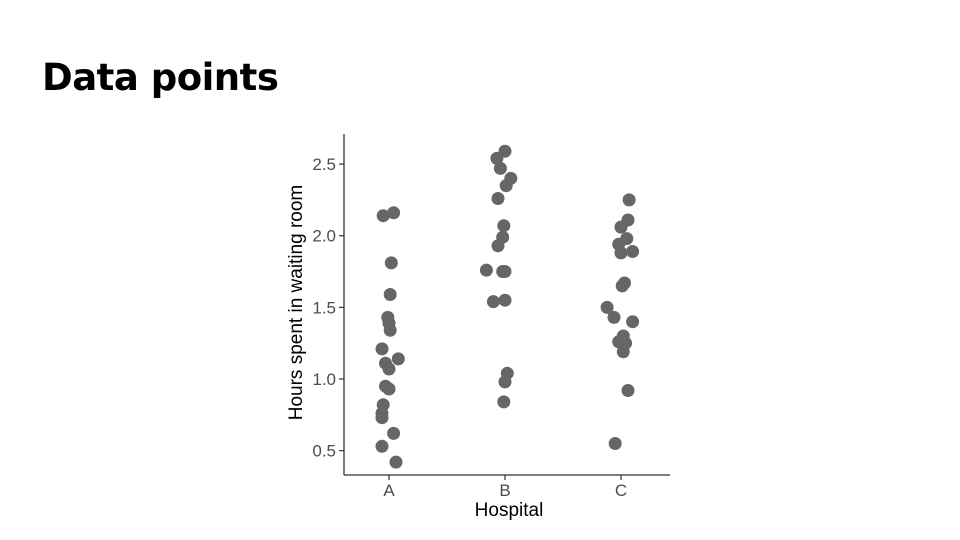 This screenshot has height=540, width=960. Describe the element at coordinates (621, 490) in the screenshot. I see `x-tick-label: C` at that location.